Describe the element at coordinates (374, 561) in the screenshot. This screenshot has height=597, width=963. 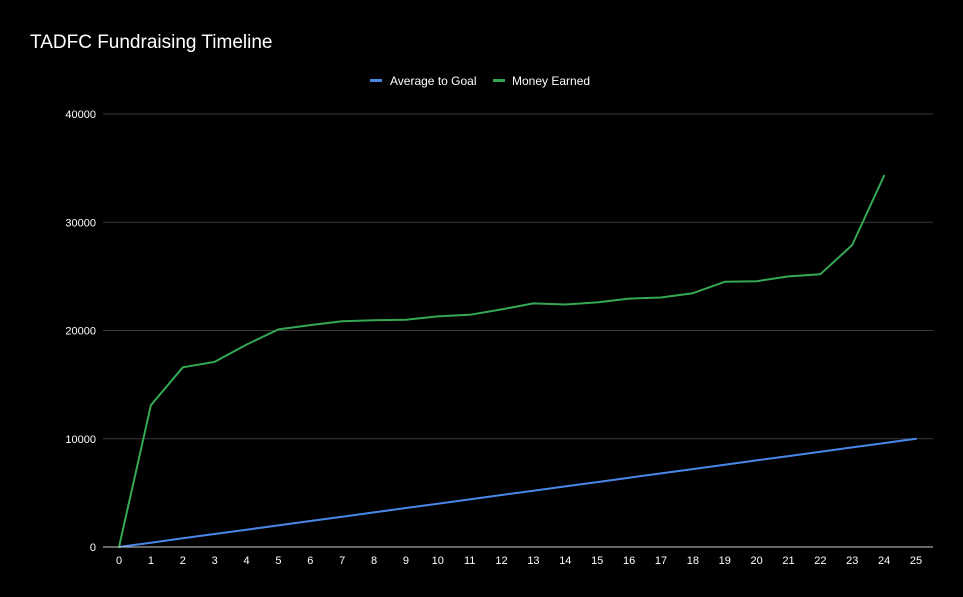
I see `x-tick-label: 8` at that location.